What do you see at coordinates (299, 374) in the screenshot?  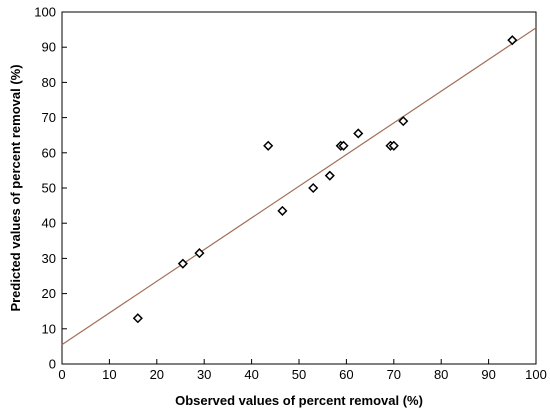 I see `x-tick-label: 50` at bounding box center [299, 374].